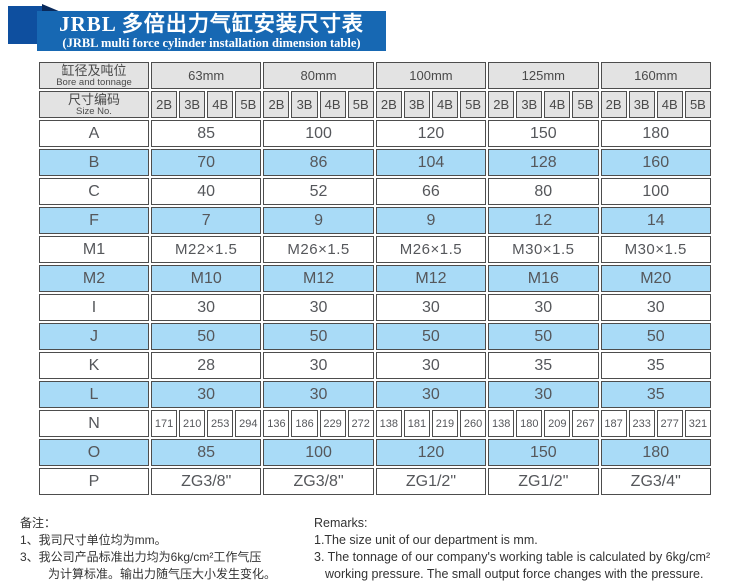 This screenshot has width=750, height=585. Describe the element at coordinates (431, 307) in the screenshot. I see `cell-I-100mm: 30` at that location.